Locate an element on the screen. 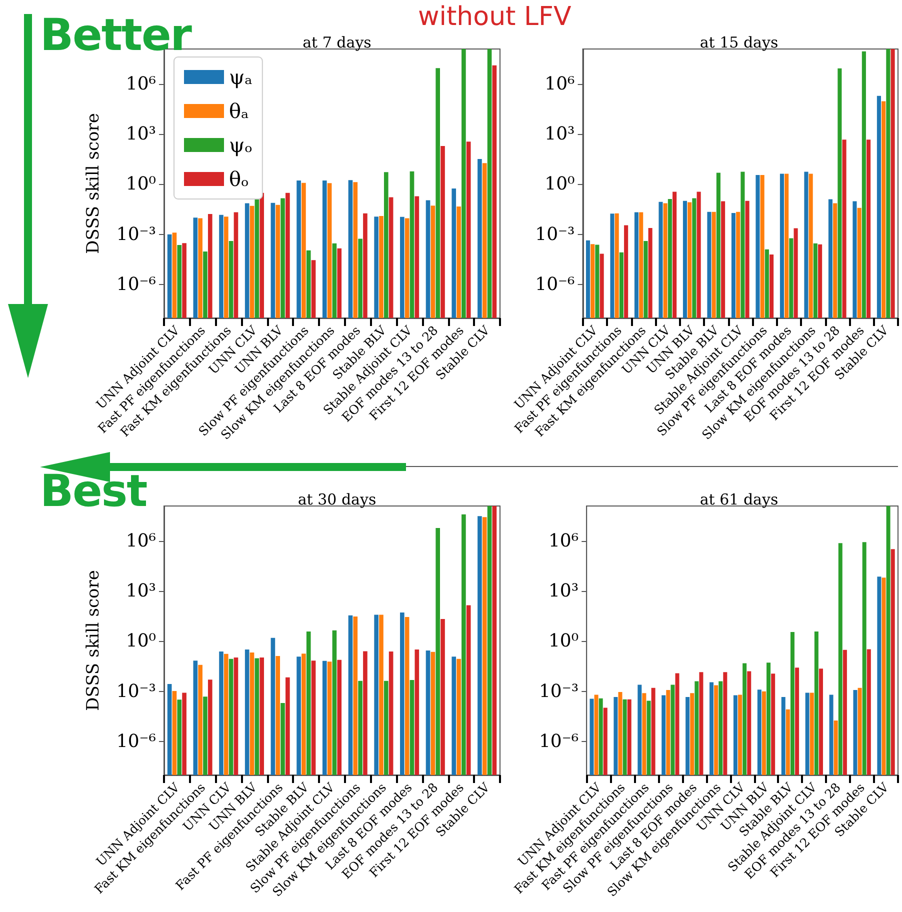 This screenshot has height=912, width=902. annotation: Better is located at coordinates (115, 35).